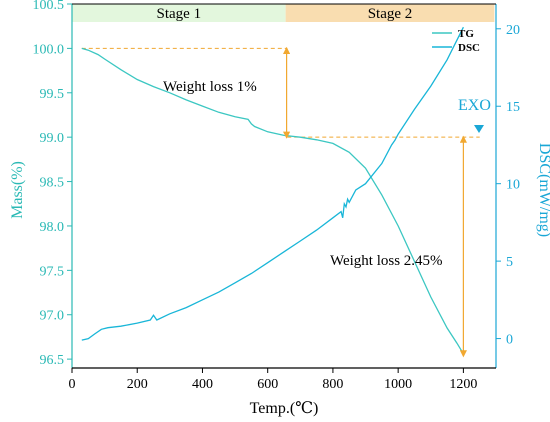 The width and height of the screenshot is (550, 422). I want to click on stage-label-1: Stage 1, so click(179, 14).